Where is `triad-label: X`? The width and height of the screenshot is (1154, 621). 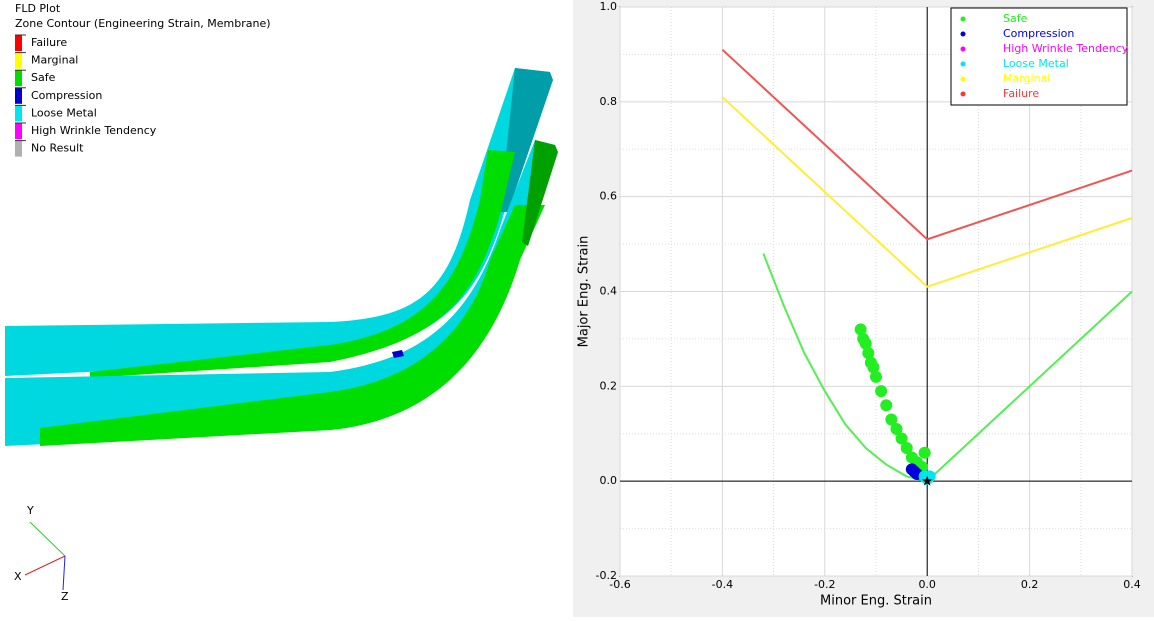 triad-label: X is located at coordinates (18, 576).